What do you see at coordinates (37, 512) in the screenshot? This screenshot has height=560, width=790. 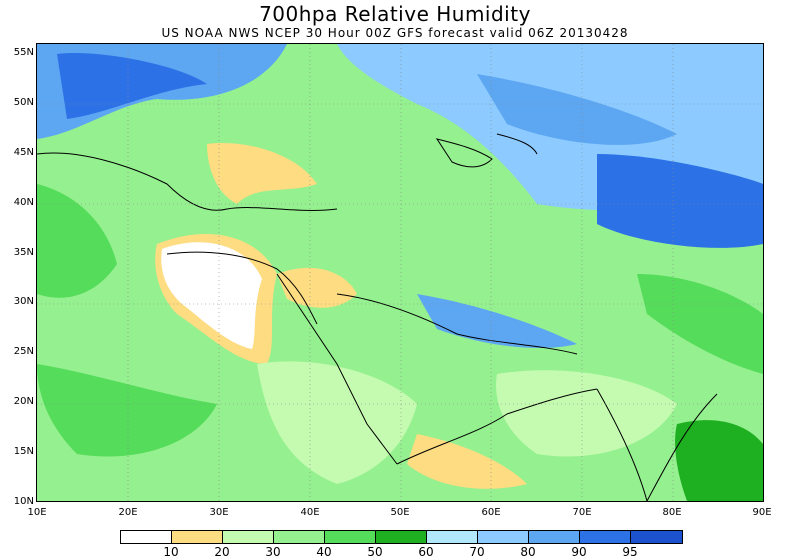 I see `lon-label-10e: 10E` at bounding box center [37, 512].